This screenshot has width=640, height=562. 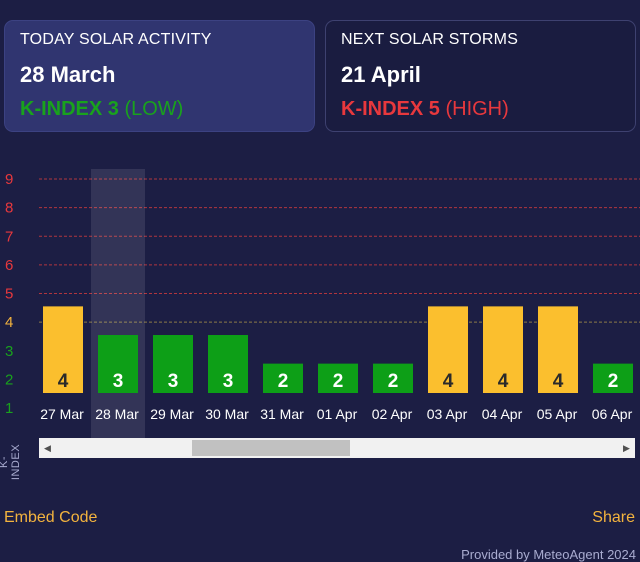 What do you see at coordinates (9, 322) in the screenshot?
I see `y-tick-label-4: 4` at bounding box center [9, 322].